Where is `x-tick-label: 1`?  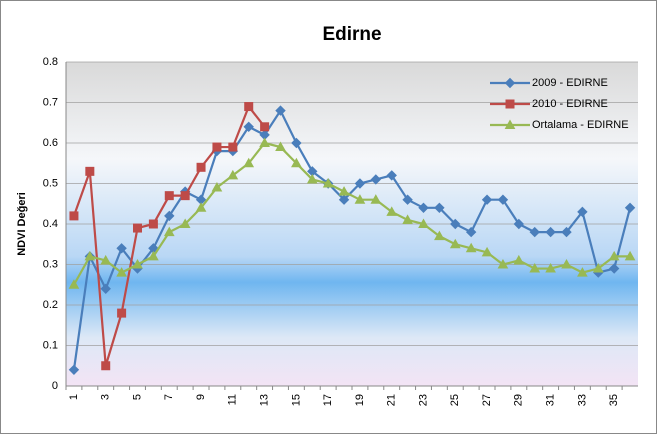 x-tick-label: 1 is located at coordinates (74, 397).